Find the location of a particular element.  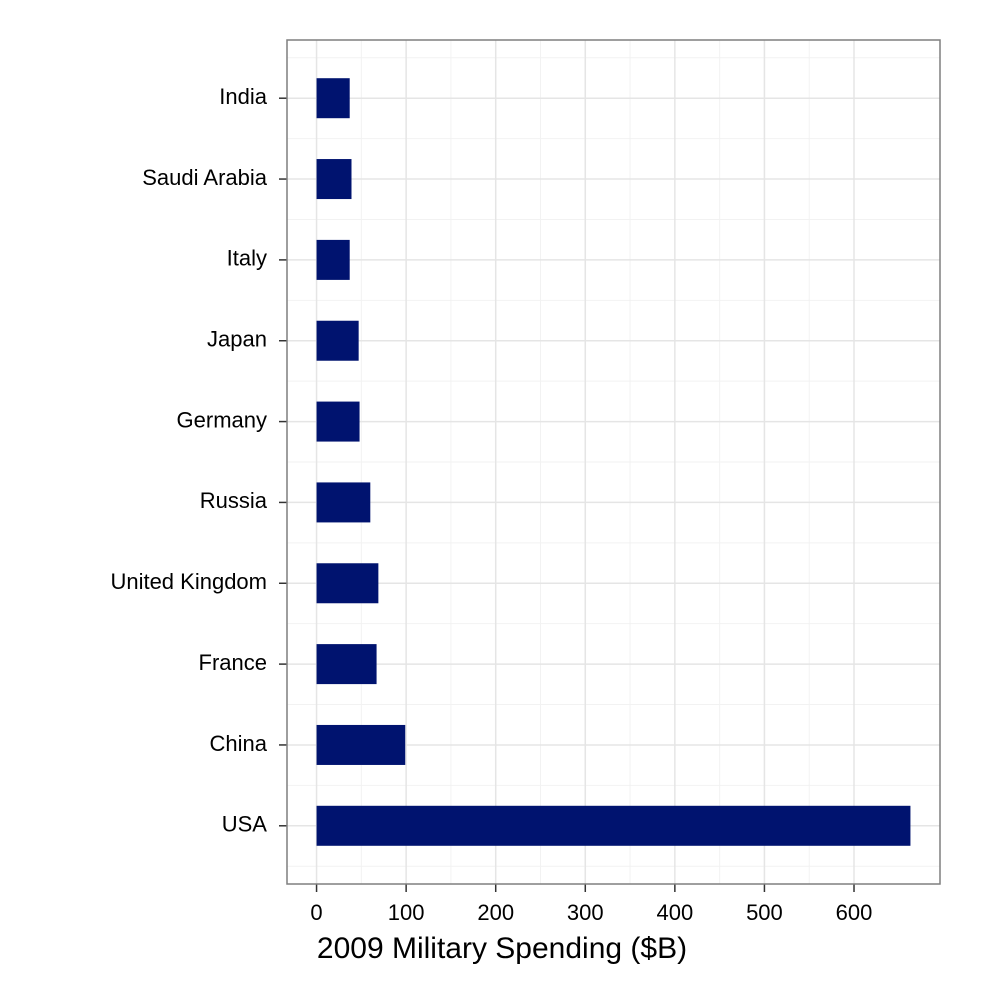

y-tick-label: France is located at coordinates (233, 662).